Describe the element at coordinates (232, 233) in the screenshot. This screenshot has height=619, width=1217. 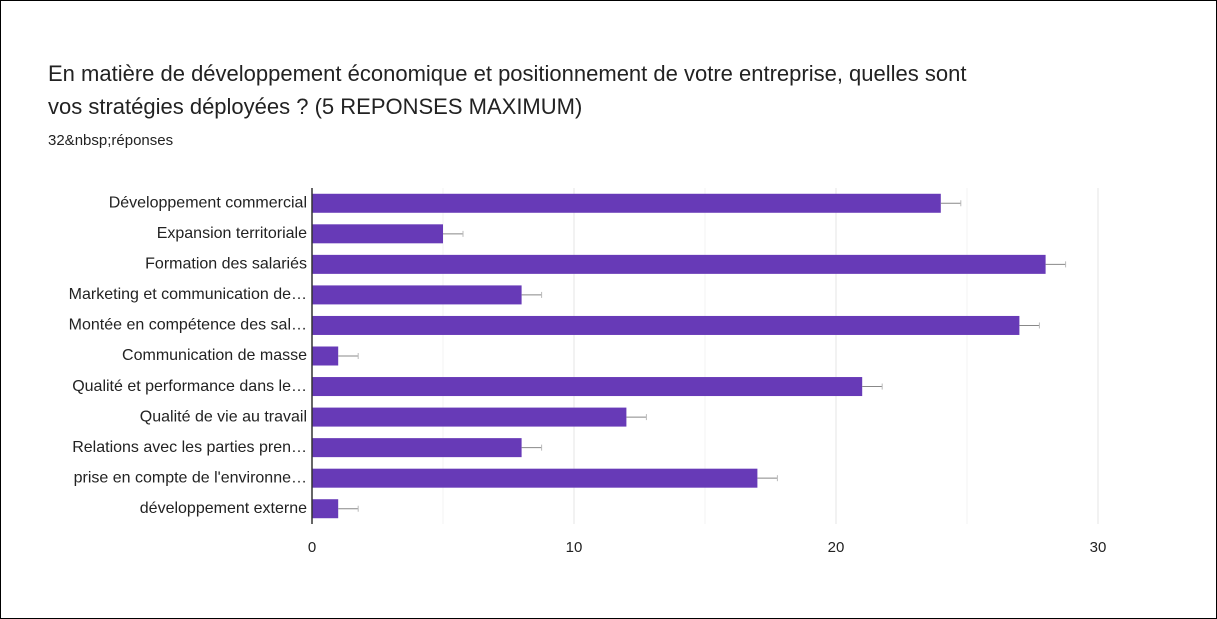
I see `y-tick-label: Expansion territoriale` at that location.